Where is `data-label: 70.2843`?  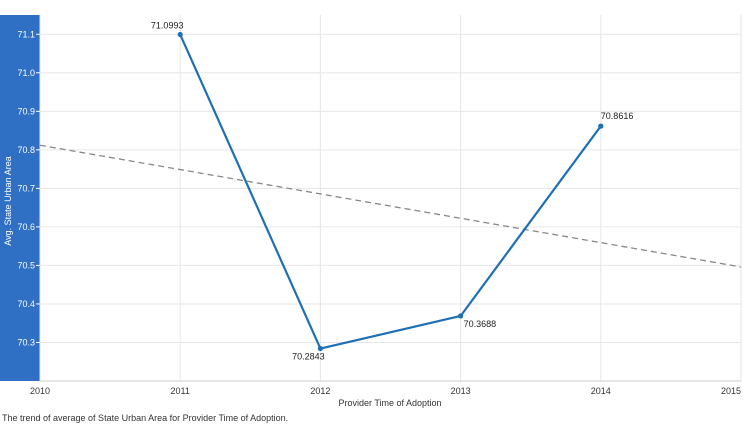
data-label: 70.2843 is located at coordinates (308, 357).